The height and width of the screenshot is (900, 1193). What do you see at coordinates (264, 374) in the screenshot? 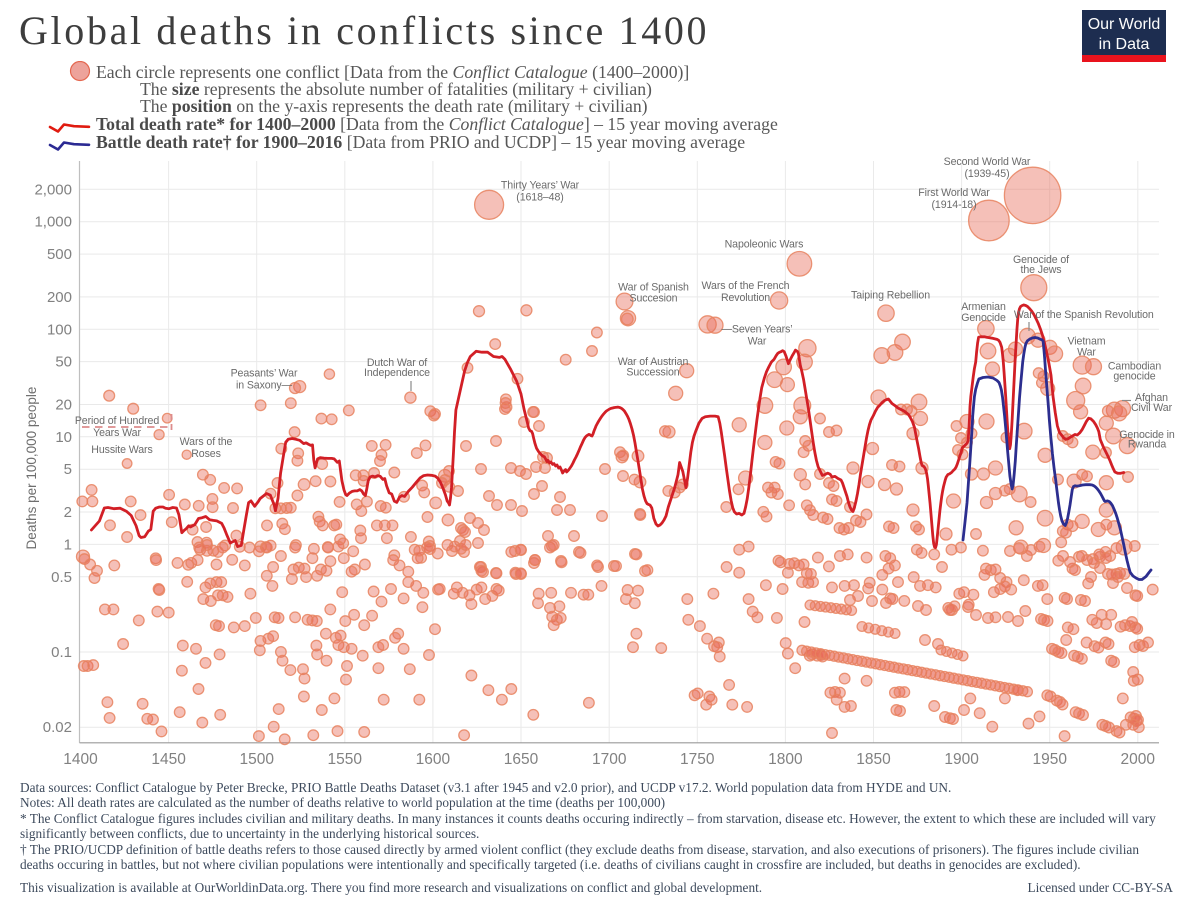
I see `svg-text: Peasants’ War` at bounding box center [264, 374].